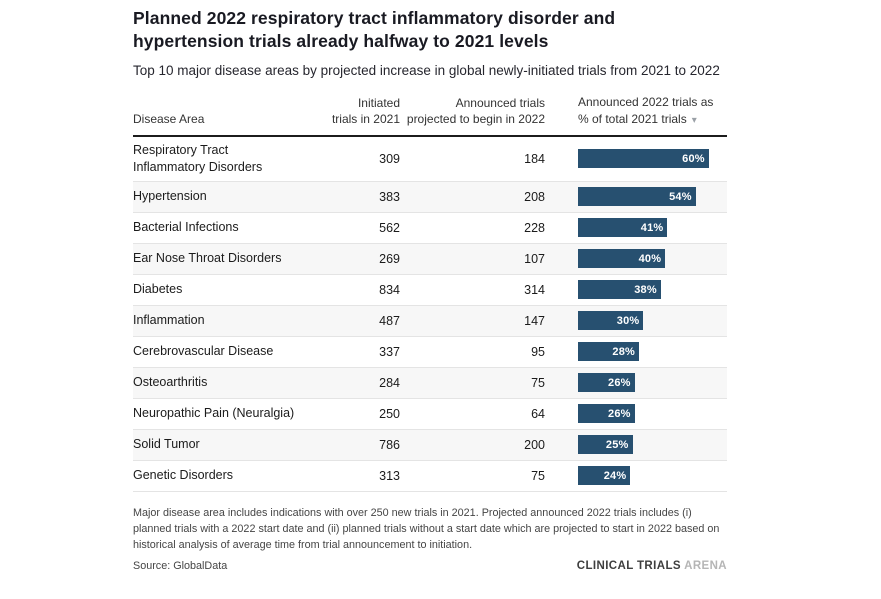  I want to click on pct-bar-label: 40%, so click(650, 258).